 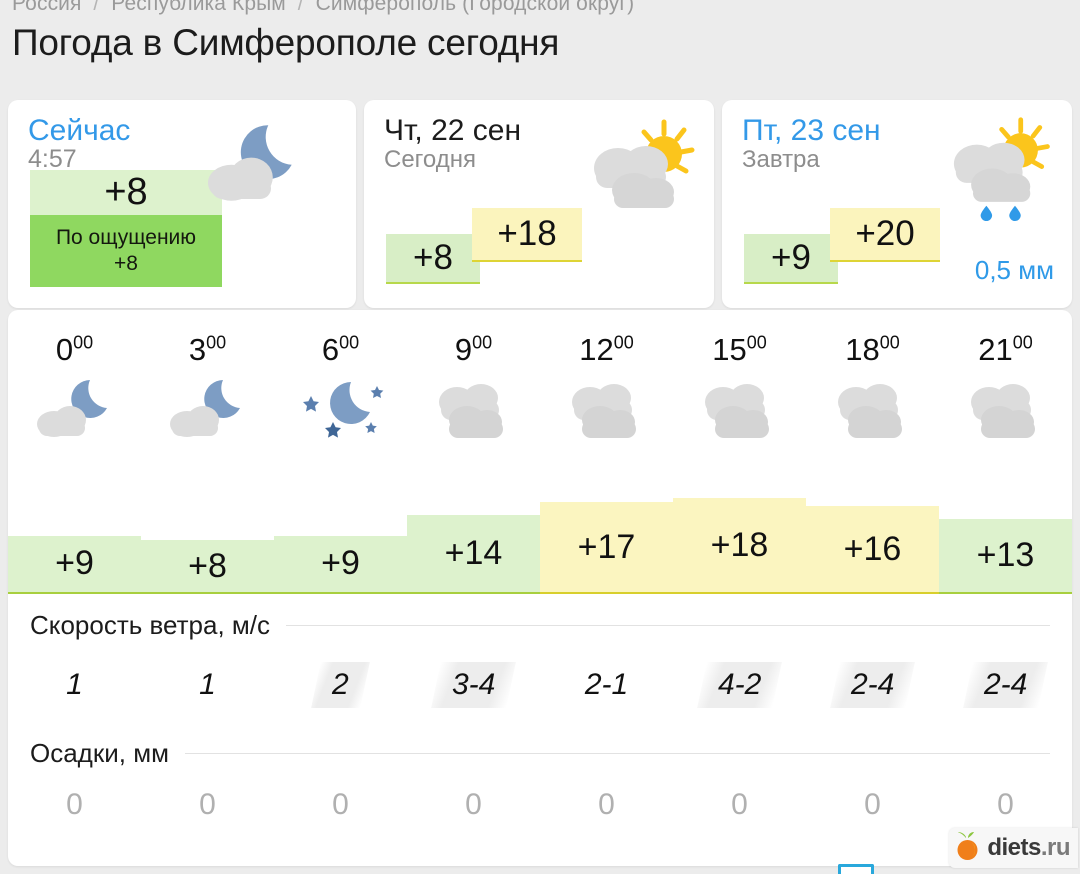 I want to click on breadcrumb-item-region: Республика Крым, so click(x=198, y=7).